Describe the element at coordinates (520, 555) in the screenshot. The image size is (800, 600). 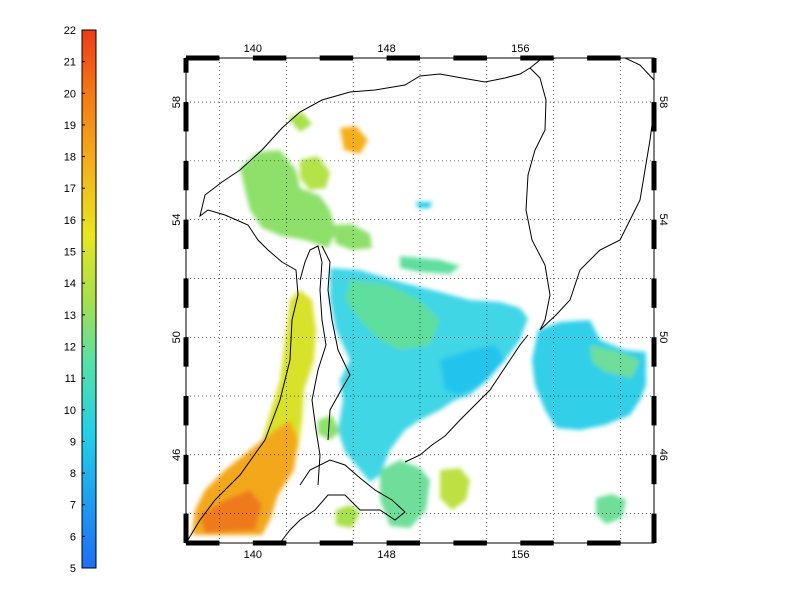
I see `lon-tick-label-bottom: 156` at that location.